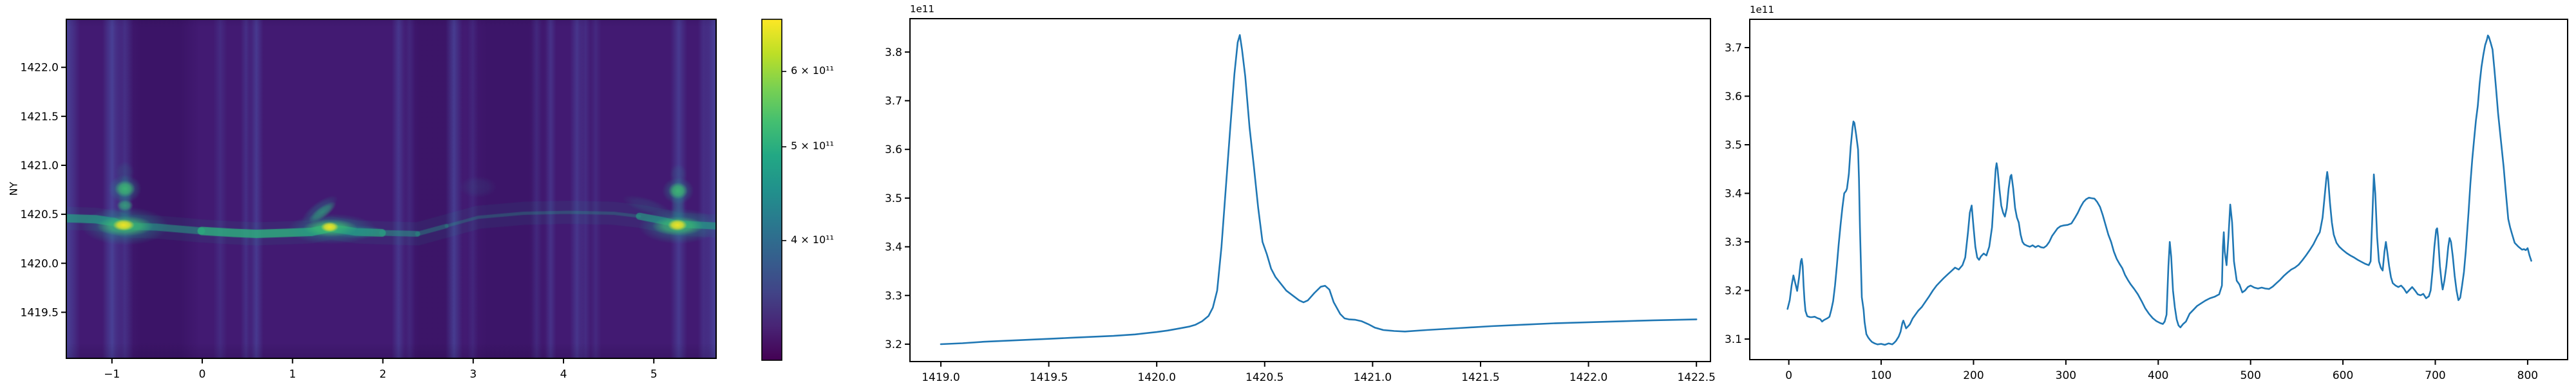 This screenshot has width=2576, height=386. I want to click on svg-text: 100, so click(1881, 375).